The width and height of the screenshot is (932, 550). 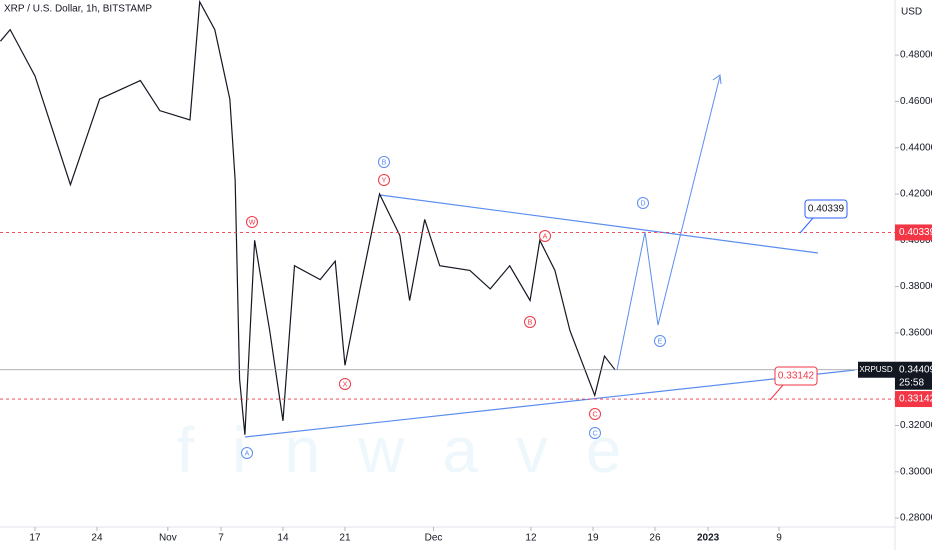 I want to click on wave-label: Y, so click(x=384, y=180).